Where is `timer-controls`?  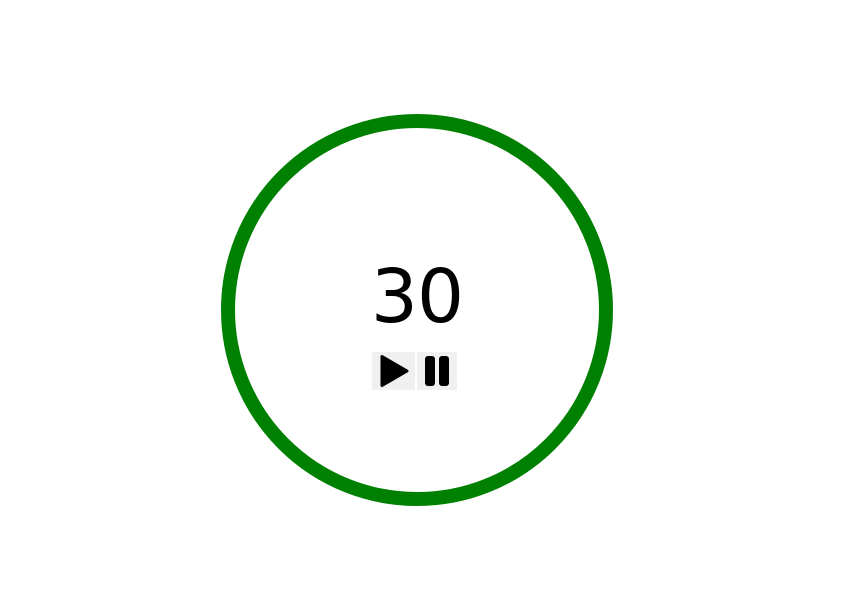
timer-controls is located at coordinates (414, 371).